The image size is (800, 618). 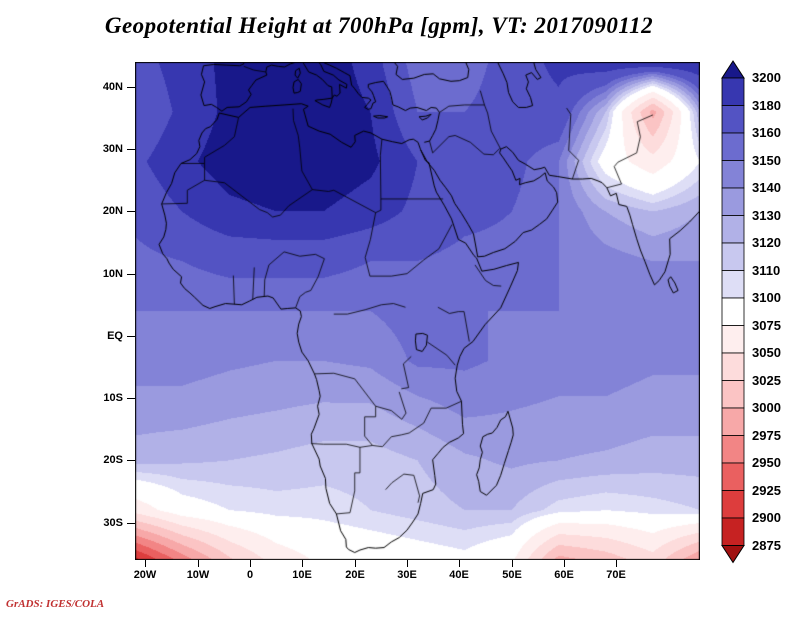 I want to click on colorbar-tick-label: 3160, so click(x=766, y=132).